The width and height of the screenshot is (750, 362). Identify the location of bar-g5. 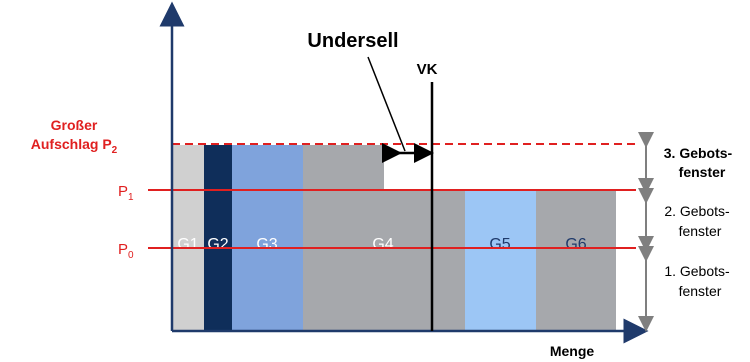
(500, 260).